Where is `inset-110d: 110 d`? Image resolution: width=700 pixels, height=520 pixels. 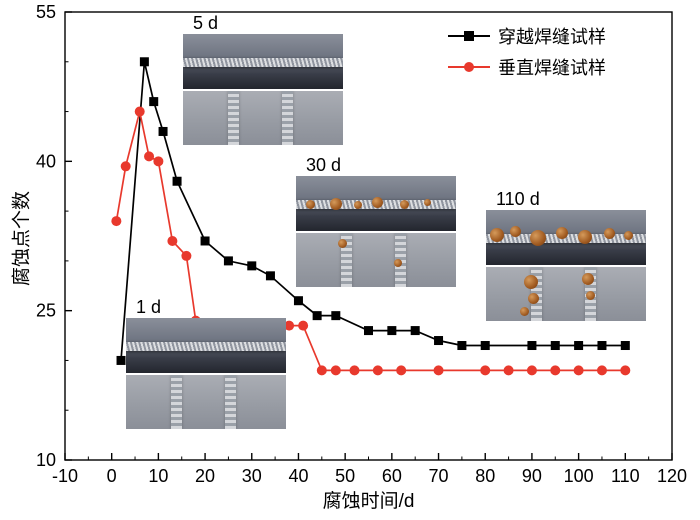
inset-110d: 110 d is located at coordinates (566, 254).